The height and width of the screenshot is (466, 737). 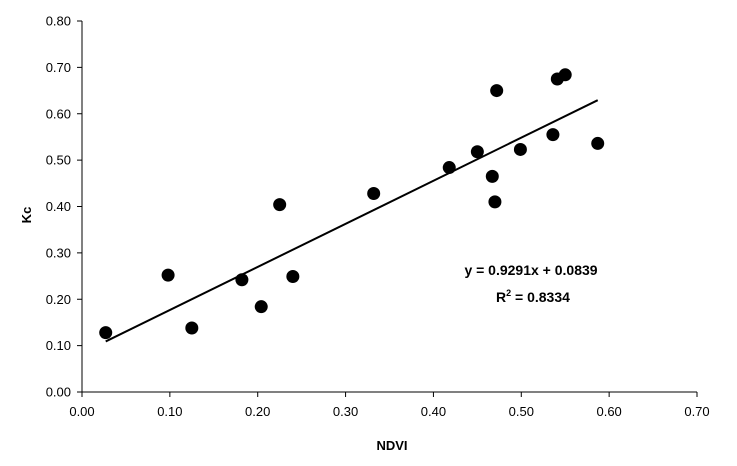 I want to click on trendline-equation: y = 0.9291x + 0.0839, so click(x=530, y=270).